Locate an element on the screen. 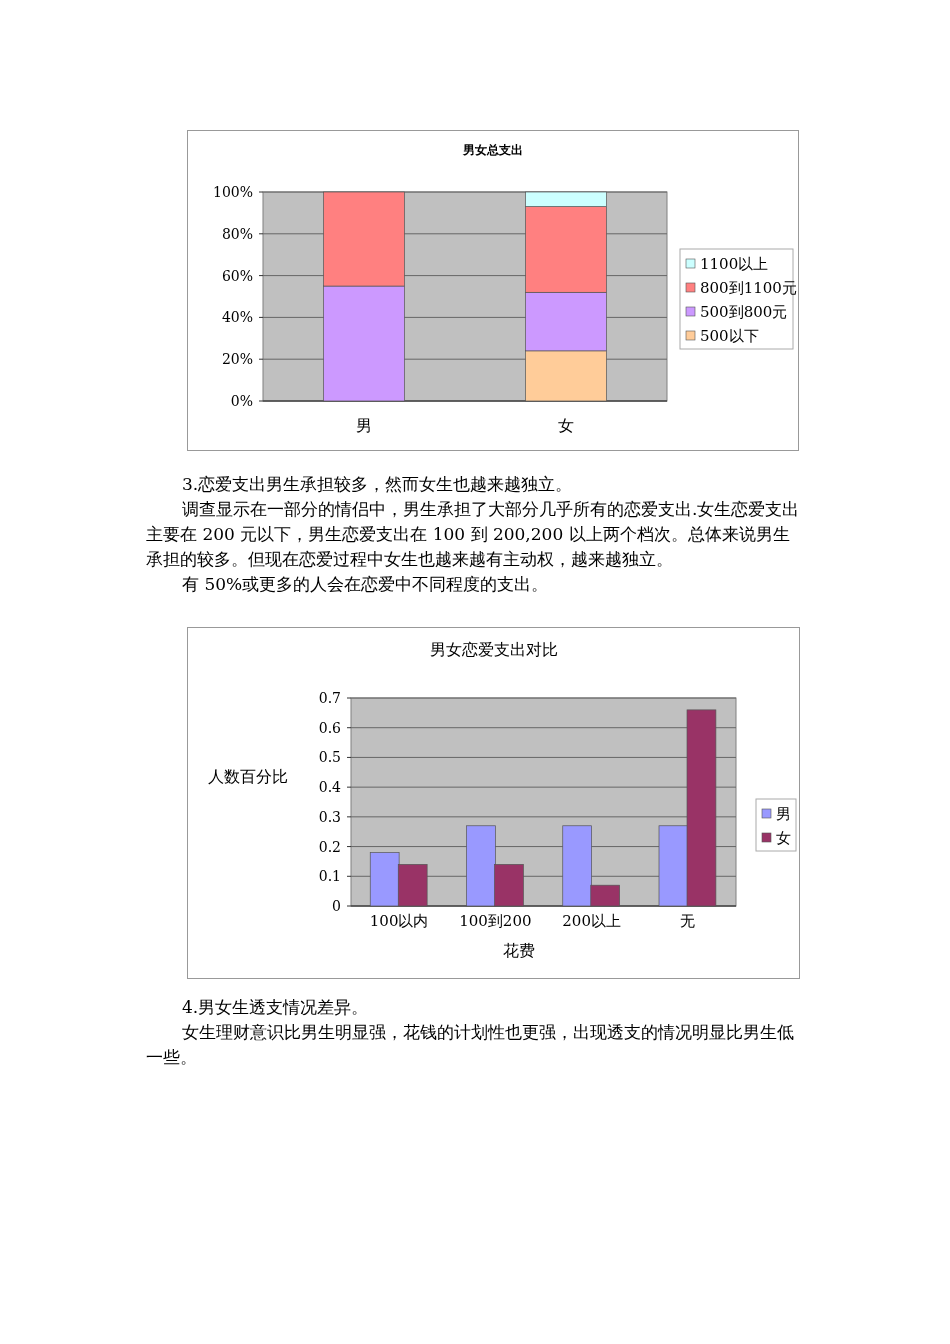 The height and width of the screenshot is (1344, 950). x-tick-label: 100以内 is located at coordinates (399, 921).